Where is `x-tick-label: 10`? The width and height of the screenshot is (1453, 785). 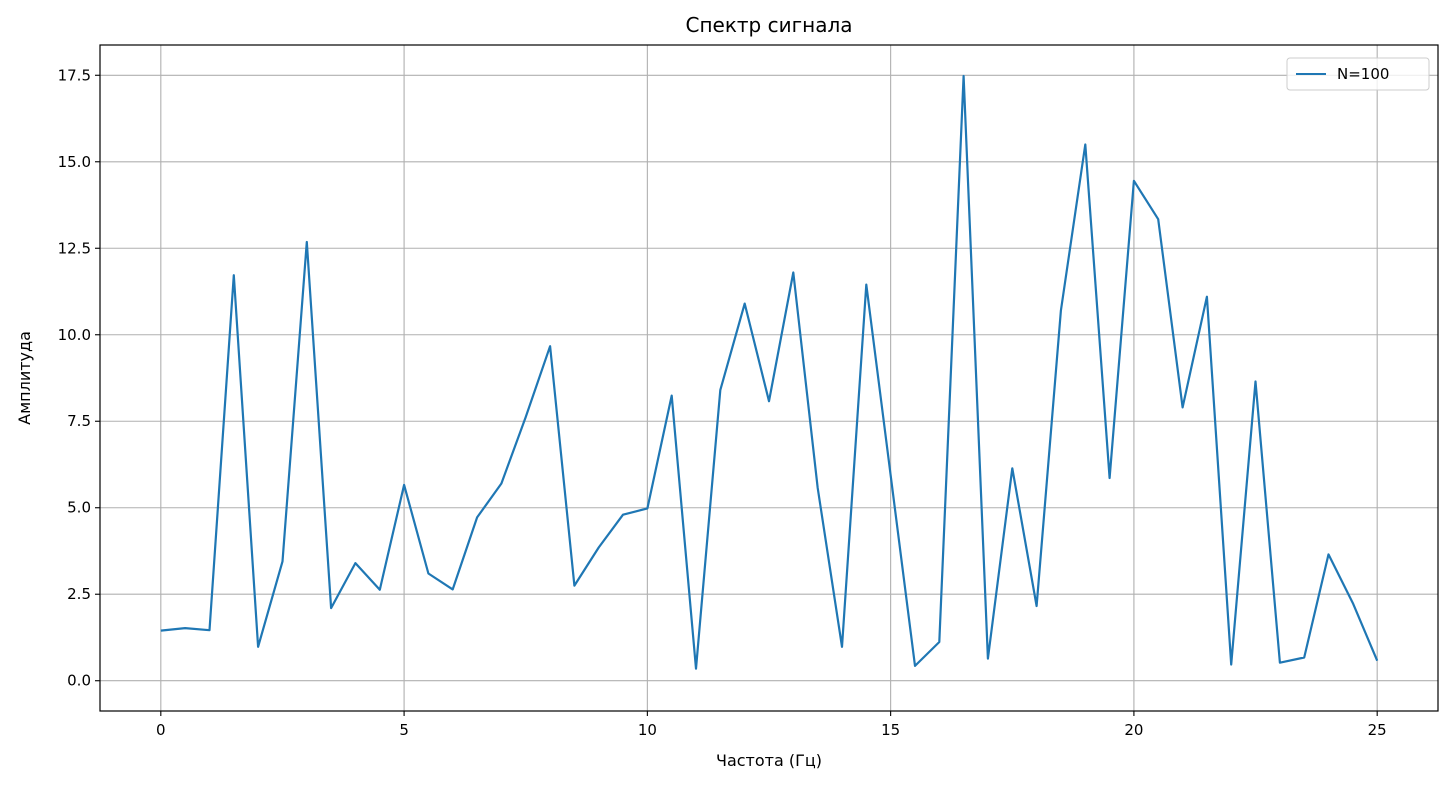 x-tick-label: 10 is located at coordinates (647, 730).